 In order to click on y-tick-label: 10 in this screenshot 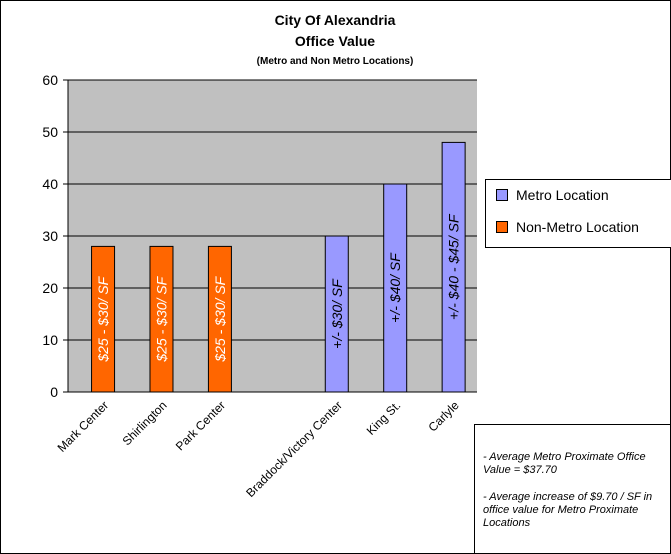, I will do `click(50, 340)`.